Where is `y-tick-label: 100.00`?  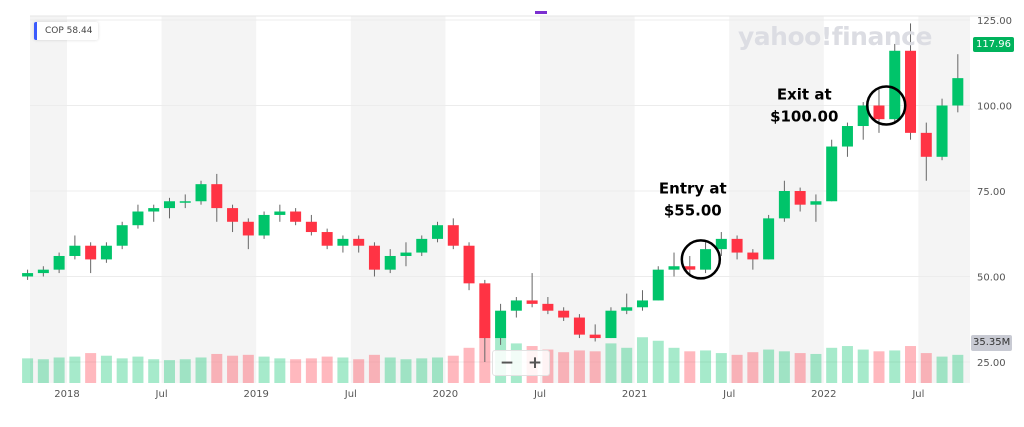 y-tick-label: 100.00 is located at coordinates (994, 107).